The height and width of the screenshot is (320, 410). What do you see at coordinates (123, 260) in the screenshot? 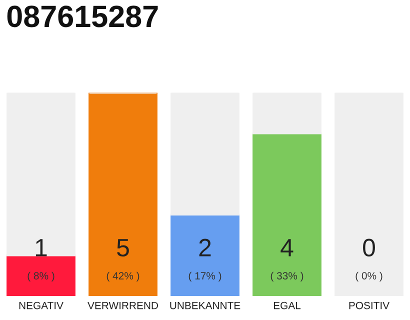
I see `data-label: 5 ( 42% )` at bounding box center [123, 260].